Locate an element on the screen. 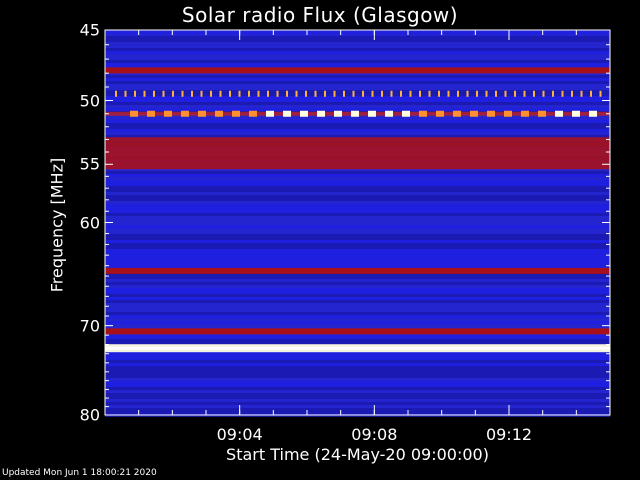 Image resolution: width=640 pixels, height=480 pixels. x-tick-label: 09:12 is located at coordinates (509, 434).